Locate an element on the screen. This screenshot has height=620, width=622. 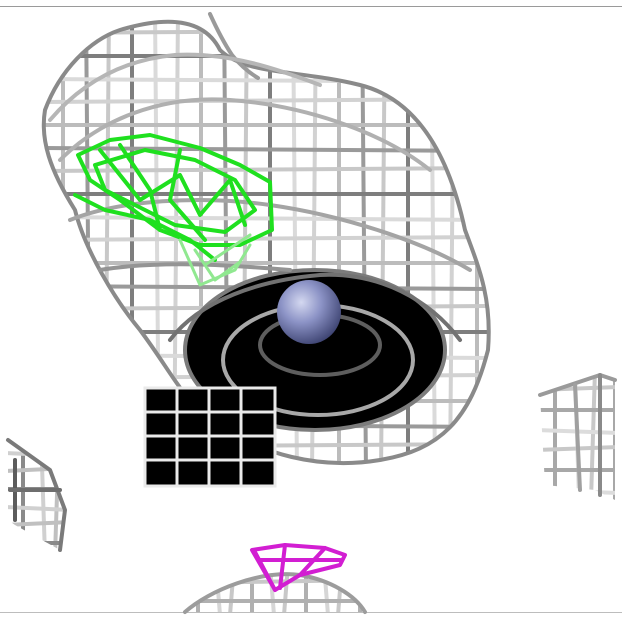
green-difference-density is located at coordinates (173, 210).